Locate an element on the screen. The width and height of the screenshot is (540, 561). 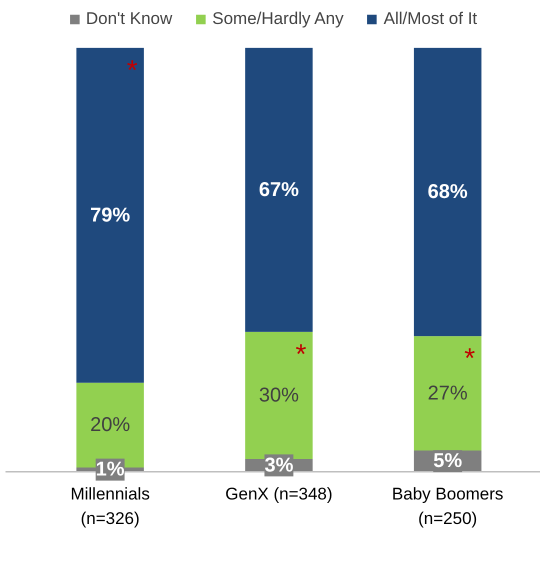
legend-label: All/Most of It is located at coordinates (431, 19).